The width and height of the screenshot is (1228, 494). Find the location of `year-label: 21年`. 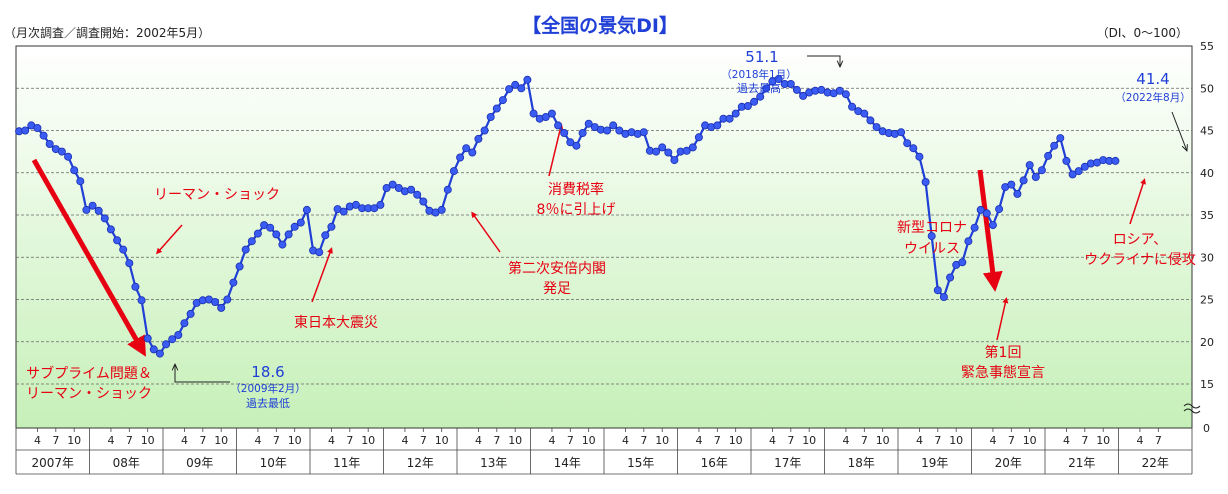

year-label: 21年 is located at coordinates (1081, 463).